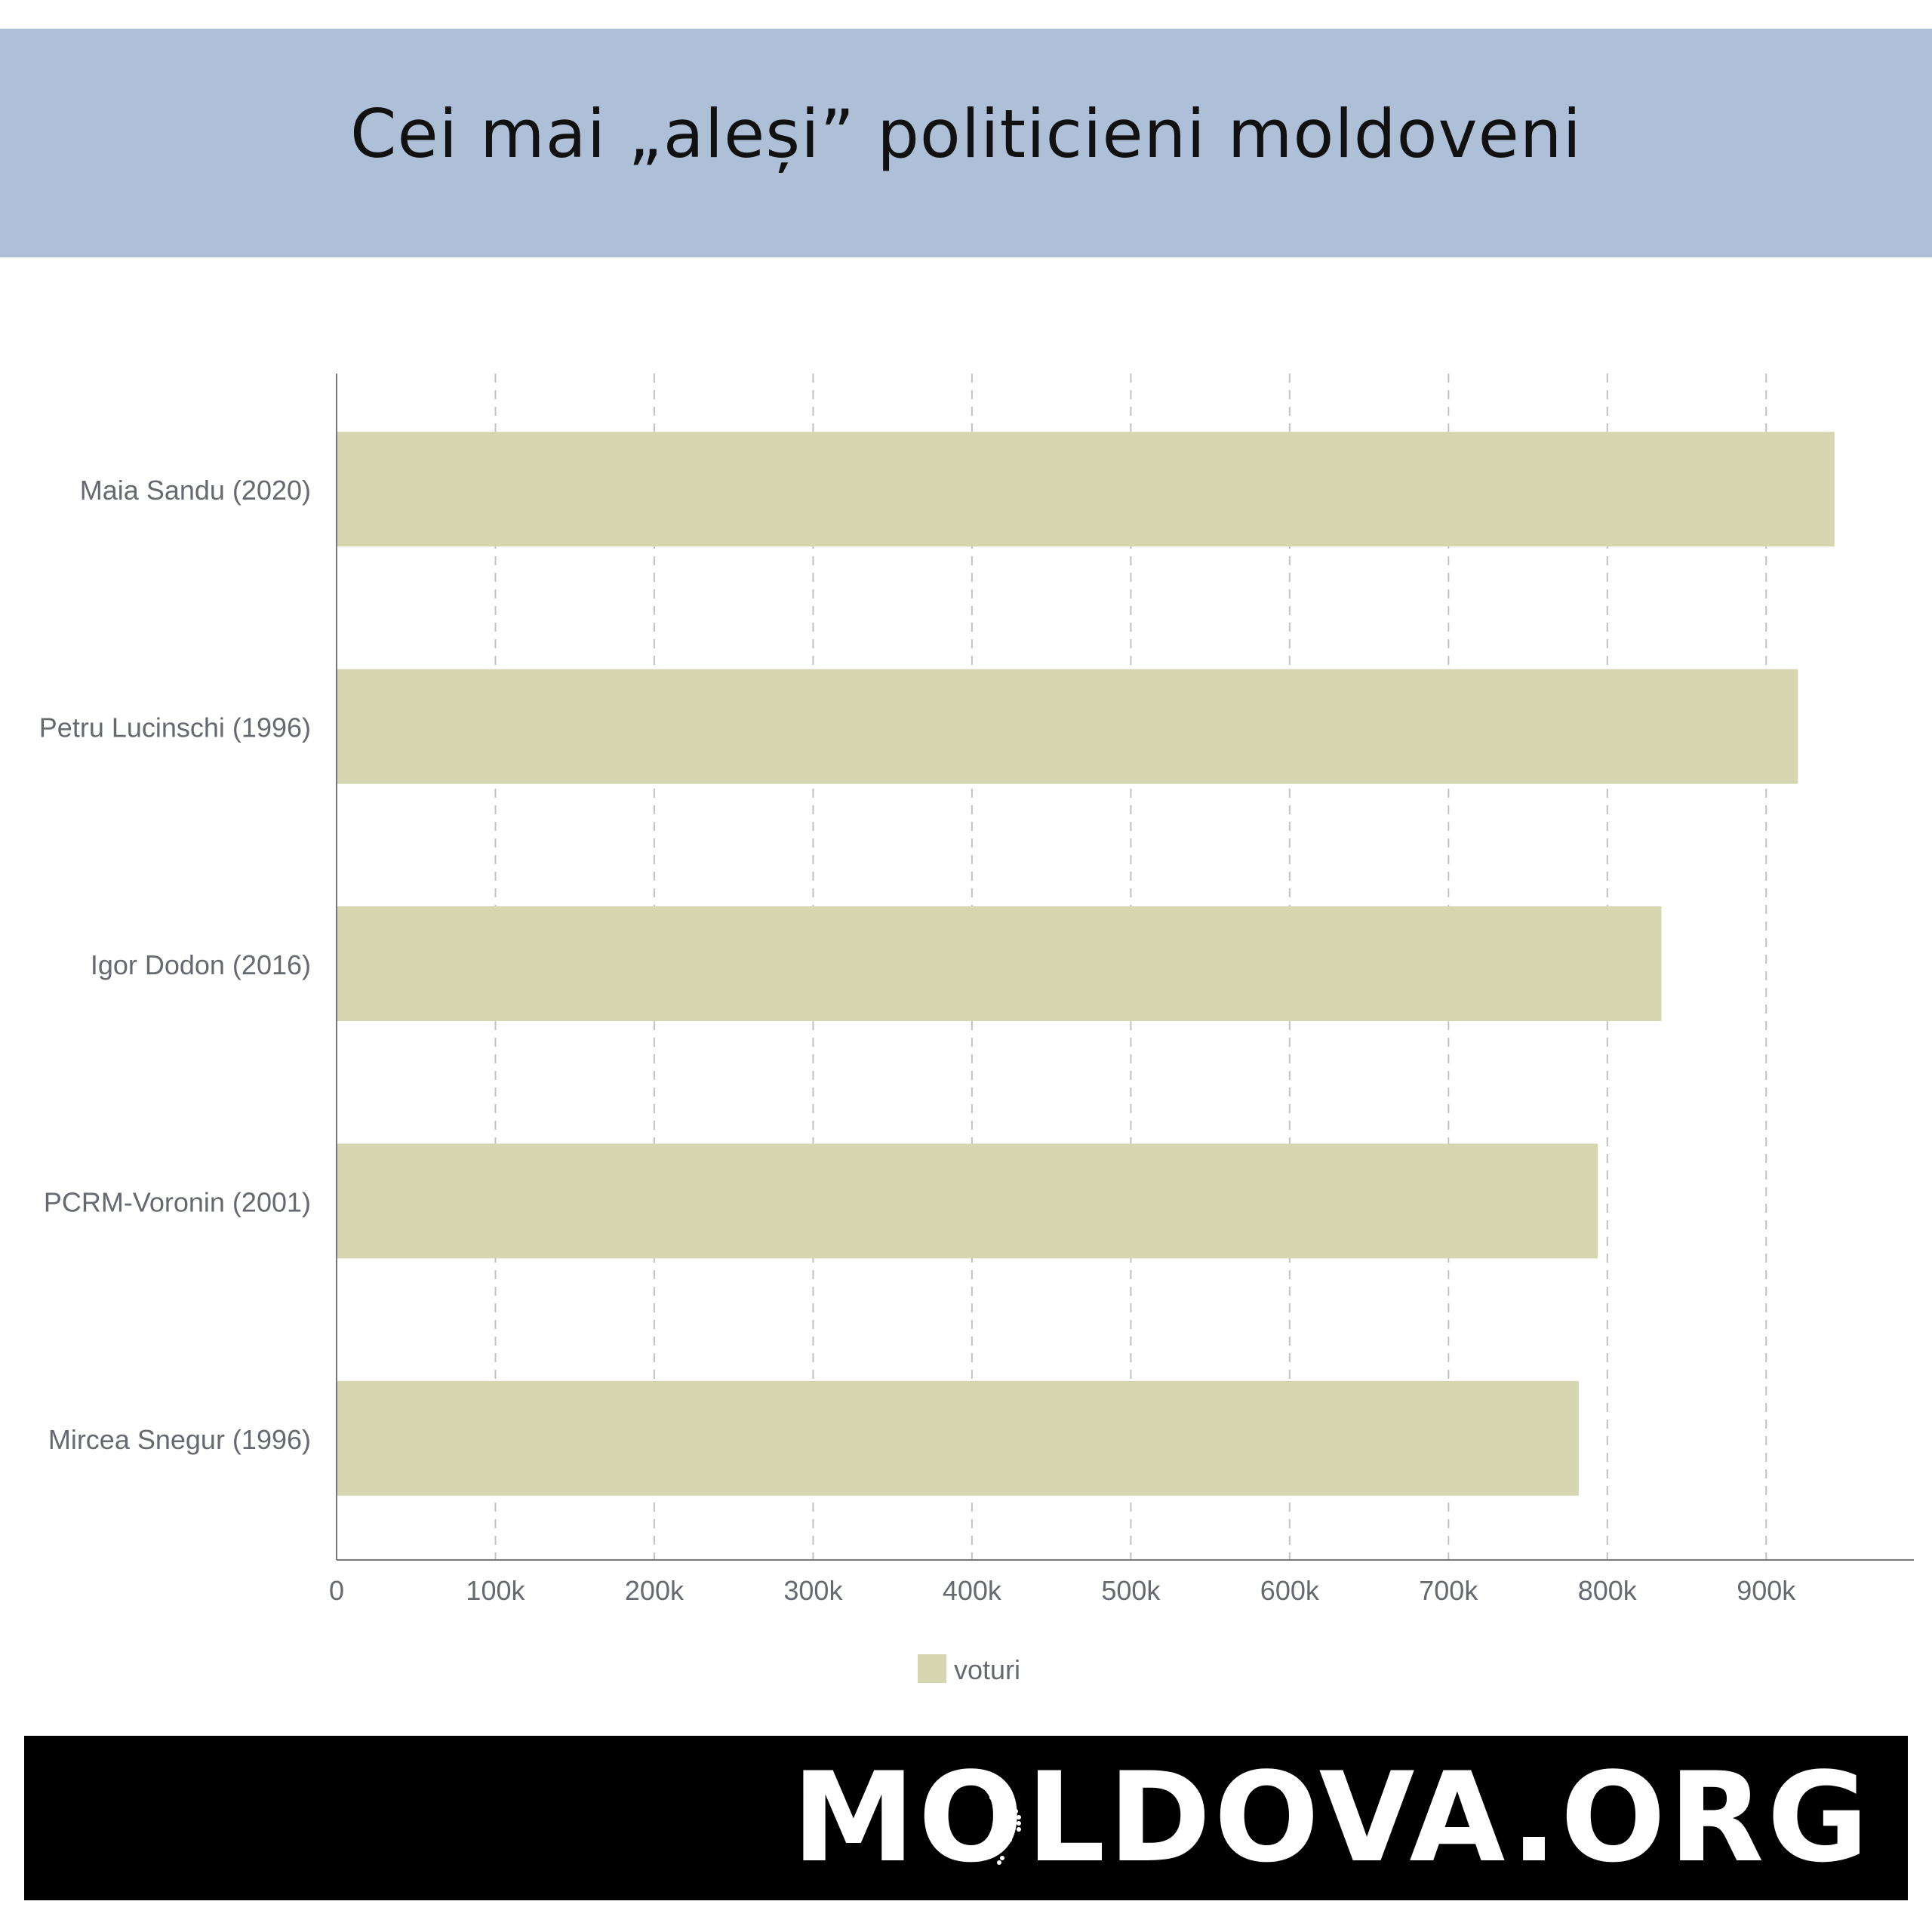  Describe the element at coordinates (201, 964) in the screenshot. I see `category-label: Igor Dodon (2016)` at that location.